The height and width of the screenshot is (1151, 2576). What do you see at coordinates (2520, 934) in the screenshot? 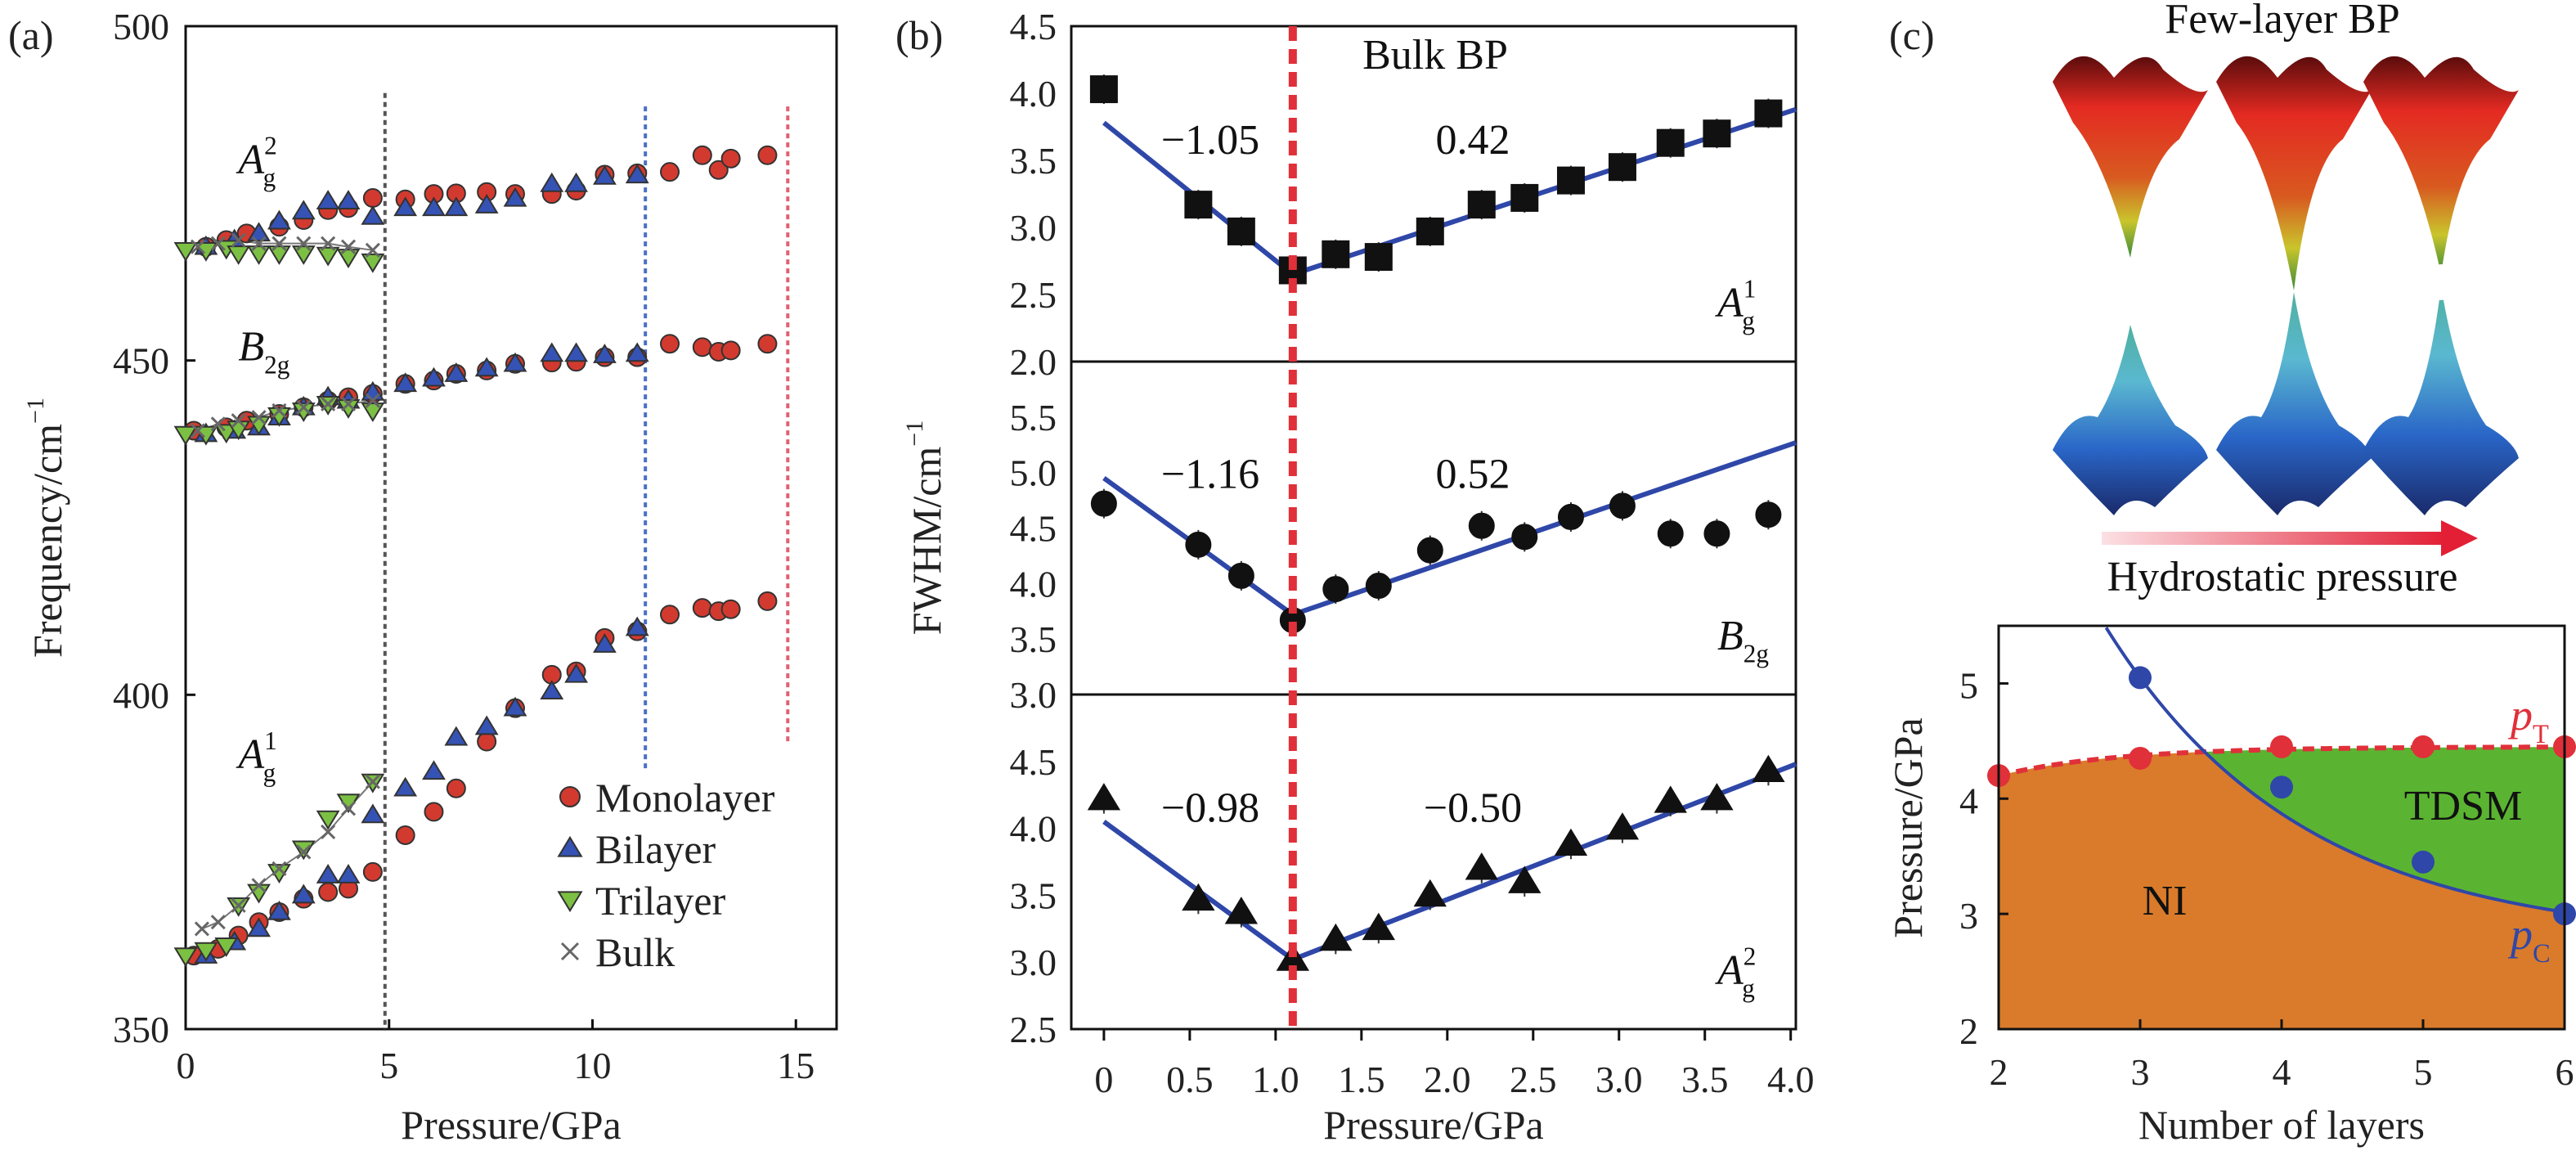
I see `label-main: p` at bounding box center [2520, 934].